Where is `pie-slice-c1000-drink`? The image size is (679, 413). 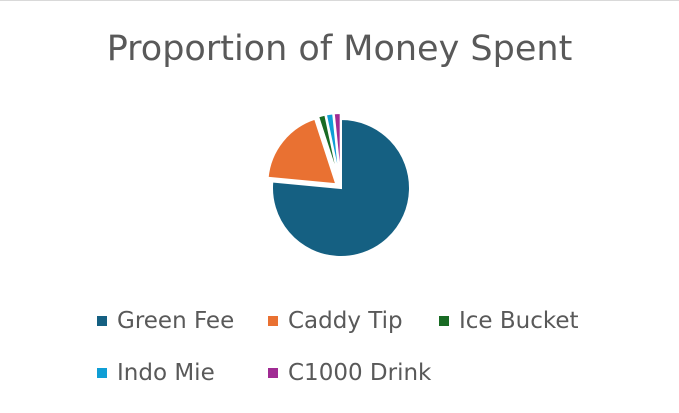
pie-slice-c1000-drink is located at coordinates (337, 147).